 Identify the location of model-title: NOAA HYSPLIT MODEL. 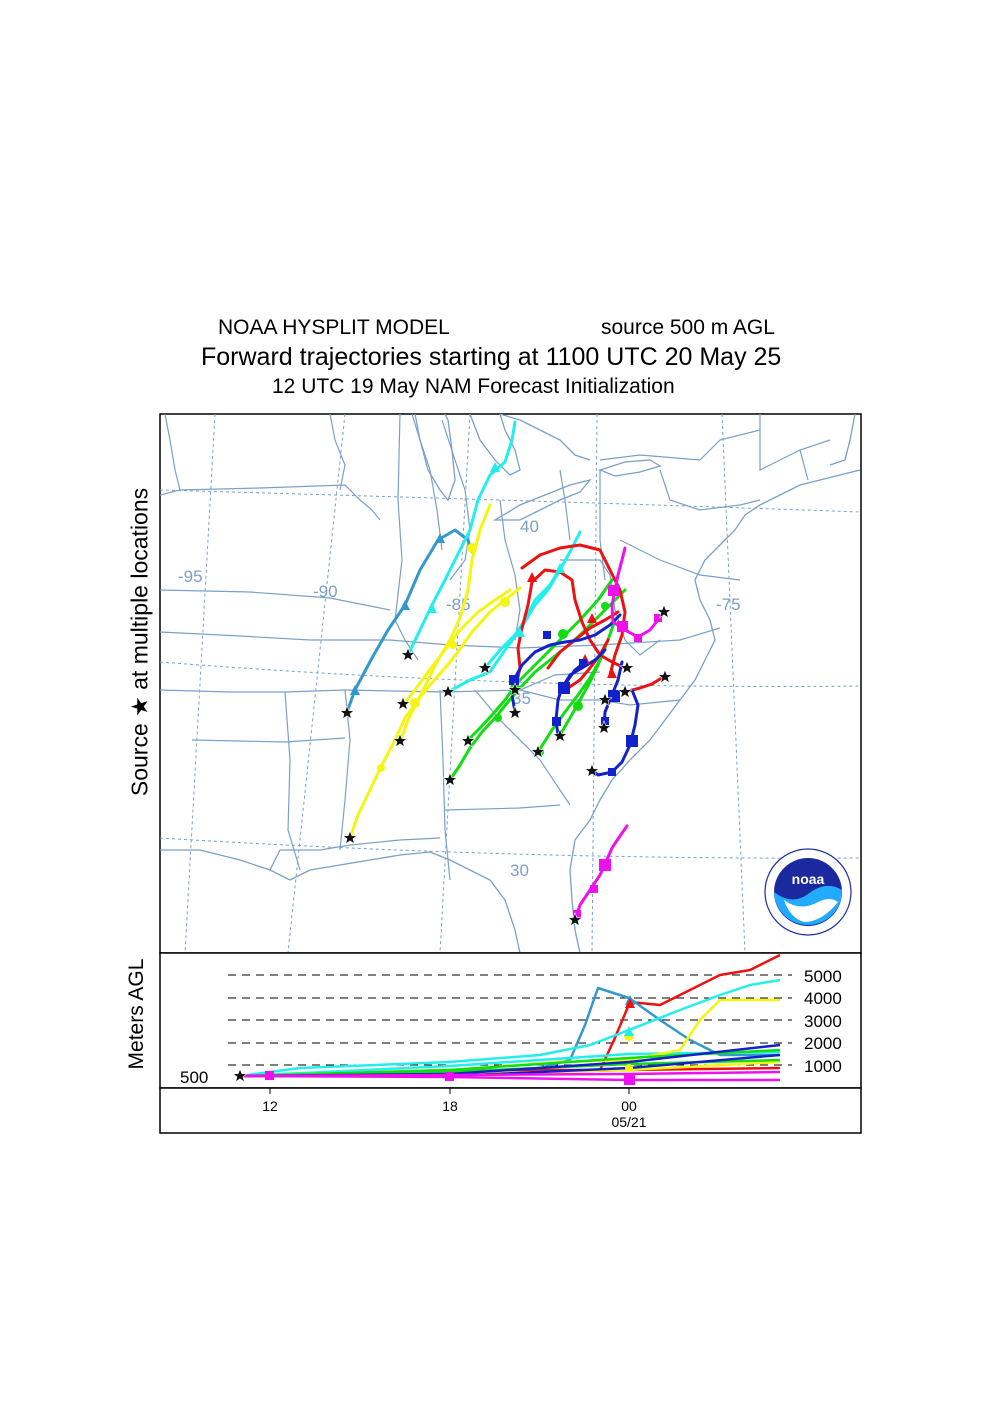
(334, 327).